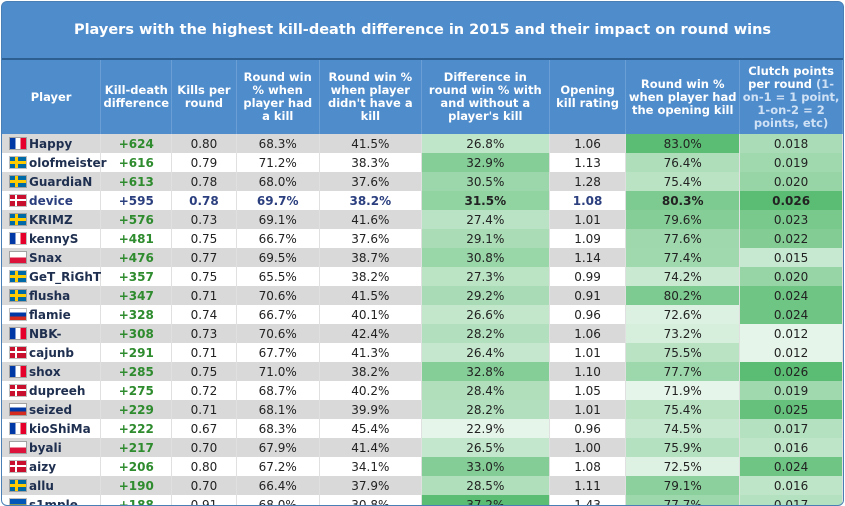  What do you see at coordinates (278, 276) in the screenshot?
I see `cell-rw-kill: 65.5%` at bounding box center [278, 276].